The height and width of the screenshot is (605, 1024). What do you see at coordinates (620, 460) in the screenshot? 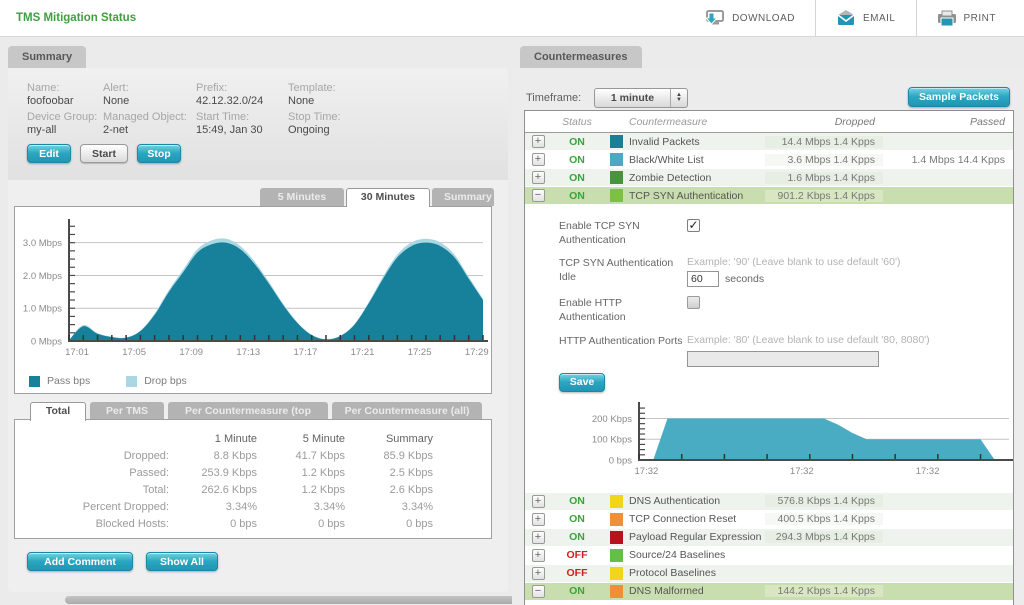
I see `svg-text: 0 bps` at bounding box center [620, 460].